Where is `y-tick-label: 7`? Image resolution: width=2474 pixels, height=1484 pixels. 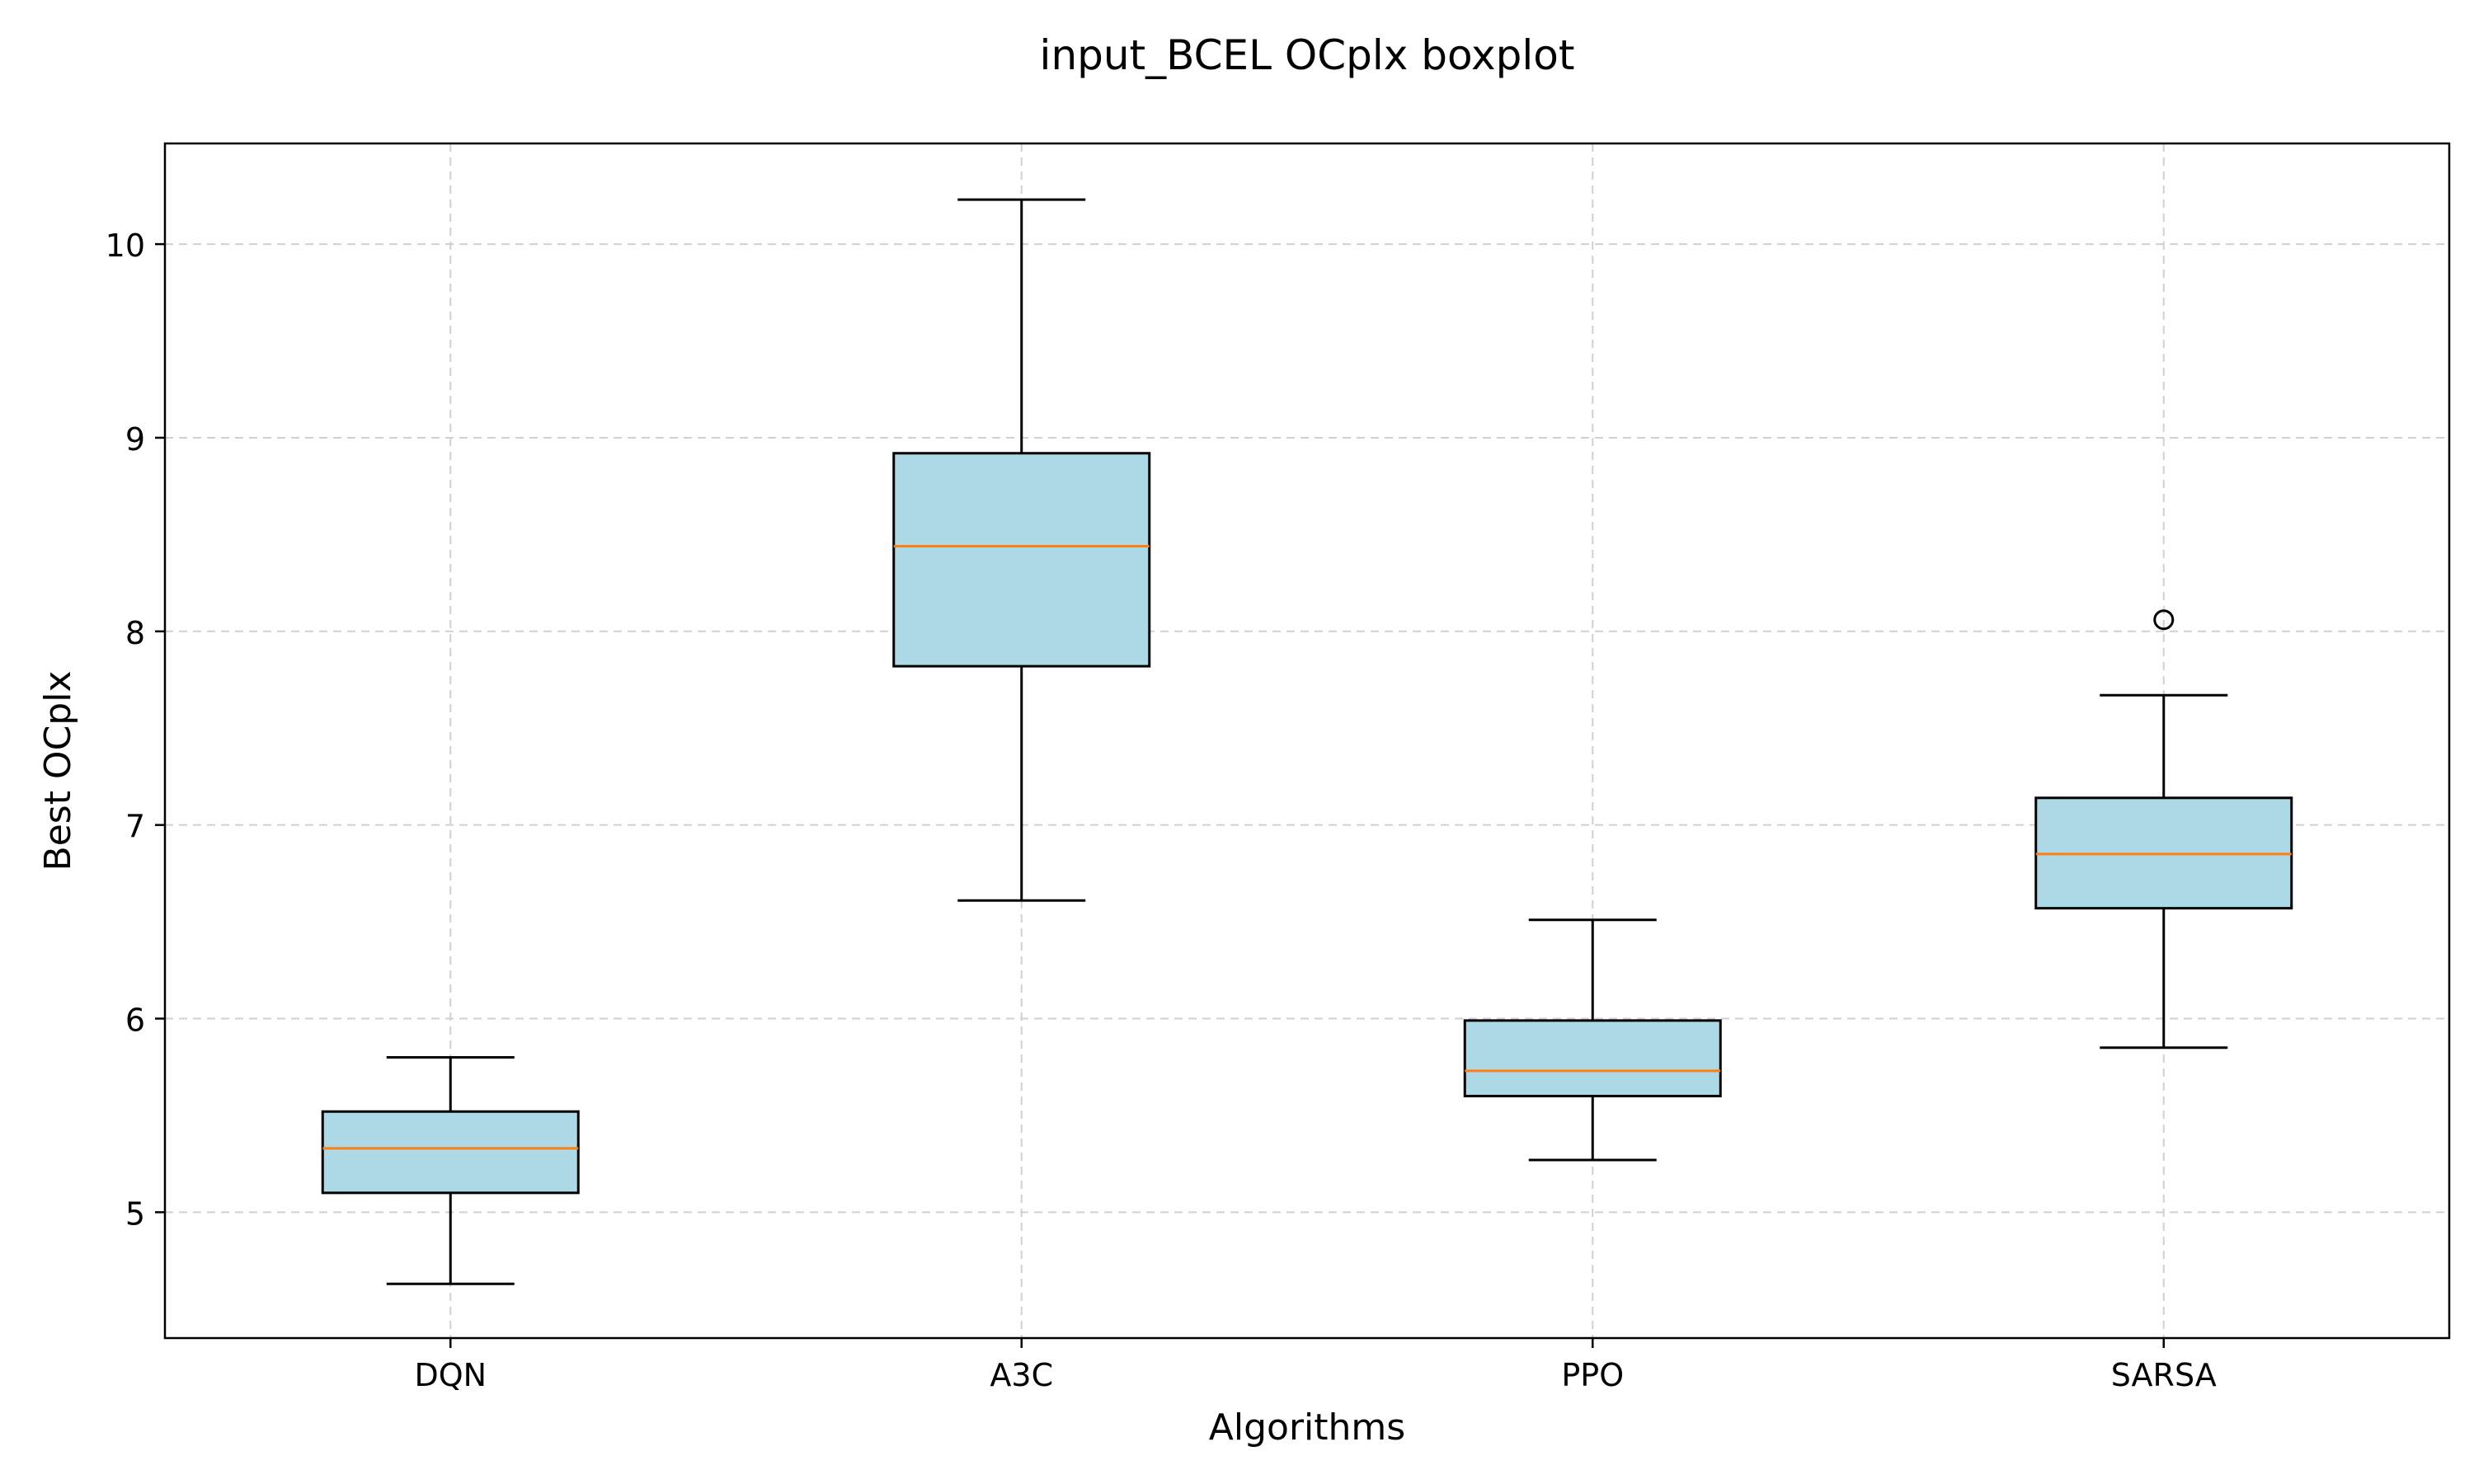 y-tick-label: 7 is located at coordinates (135, 827).